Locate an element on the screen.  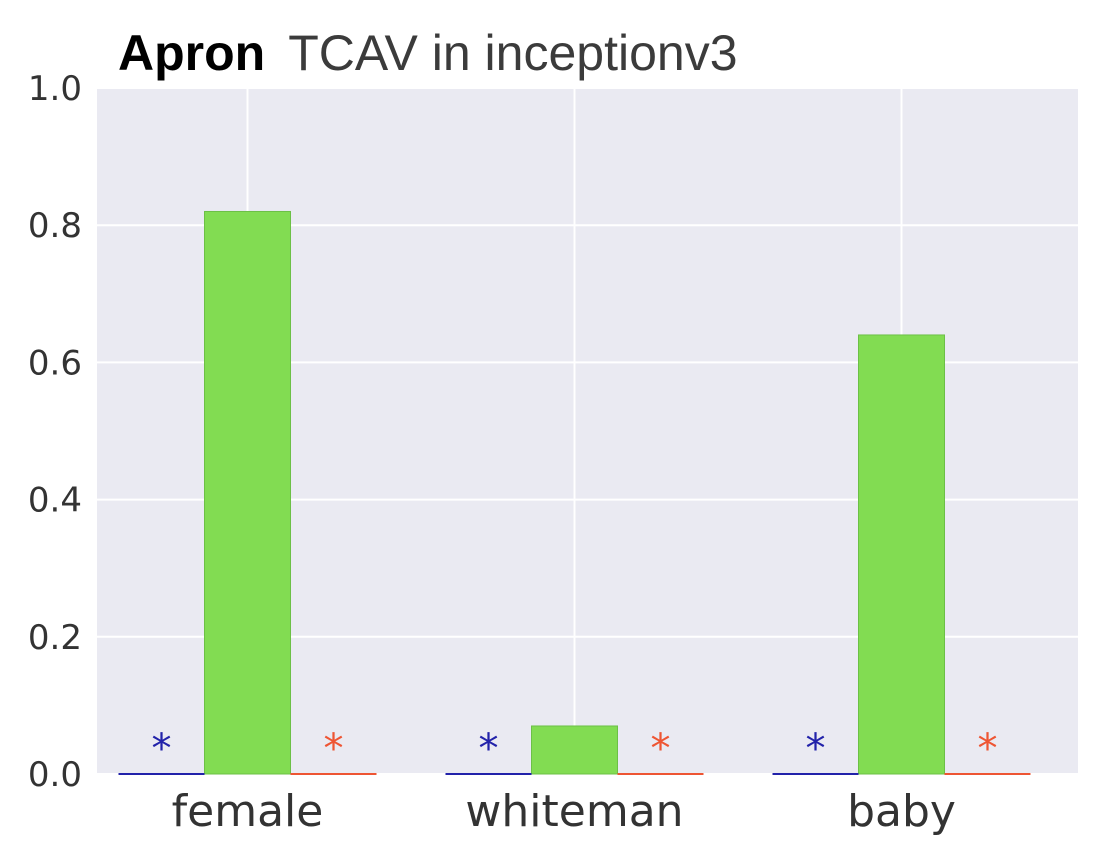
markers: * * * * * * is located at coordinates (574, 750).